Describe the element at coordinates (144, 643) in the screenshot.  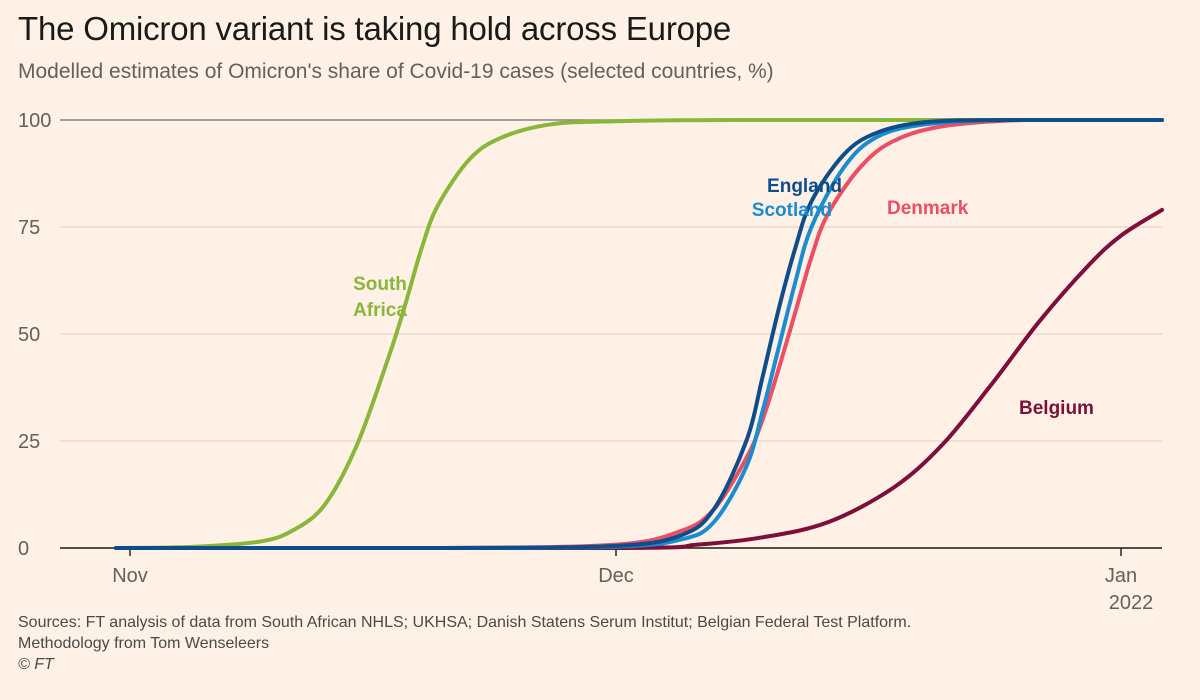
I see `methodology-note: Methodology from Tom Wenseleers` at that location.